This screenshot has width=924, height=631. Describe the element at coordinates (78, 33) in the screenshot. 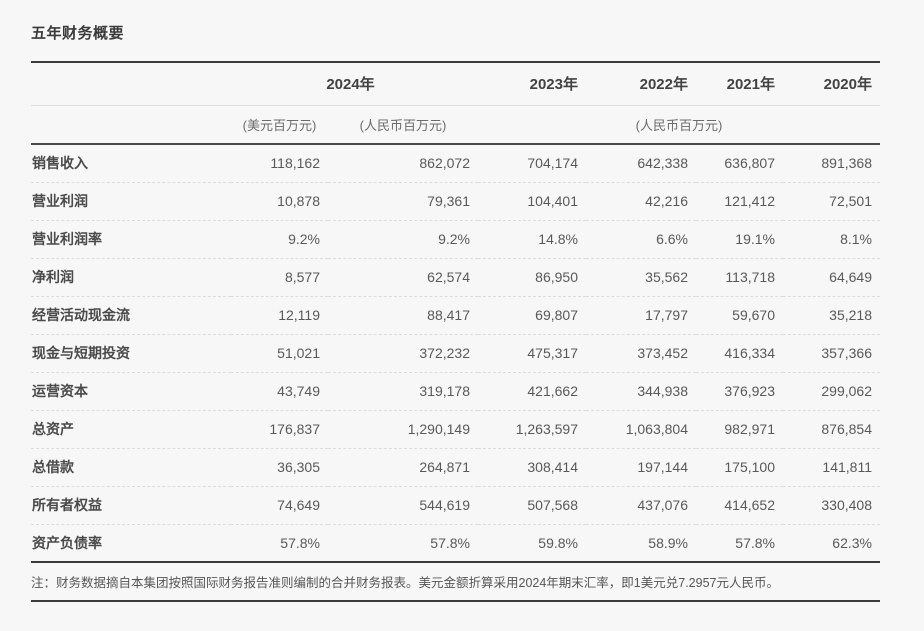

I see `page-title: 五年财务概要` at that location.